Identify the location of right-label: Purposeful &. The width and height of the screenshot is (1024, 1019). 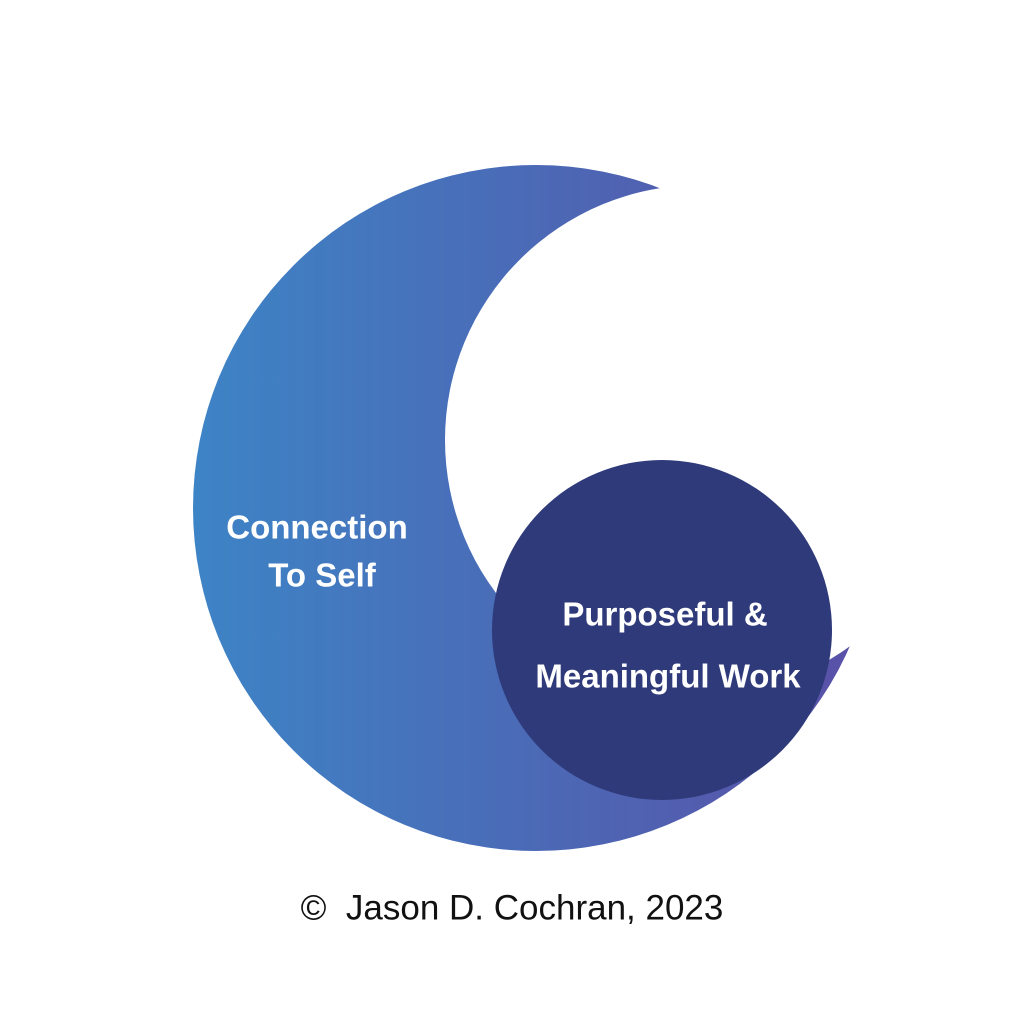
(664, 614).